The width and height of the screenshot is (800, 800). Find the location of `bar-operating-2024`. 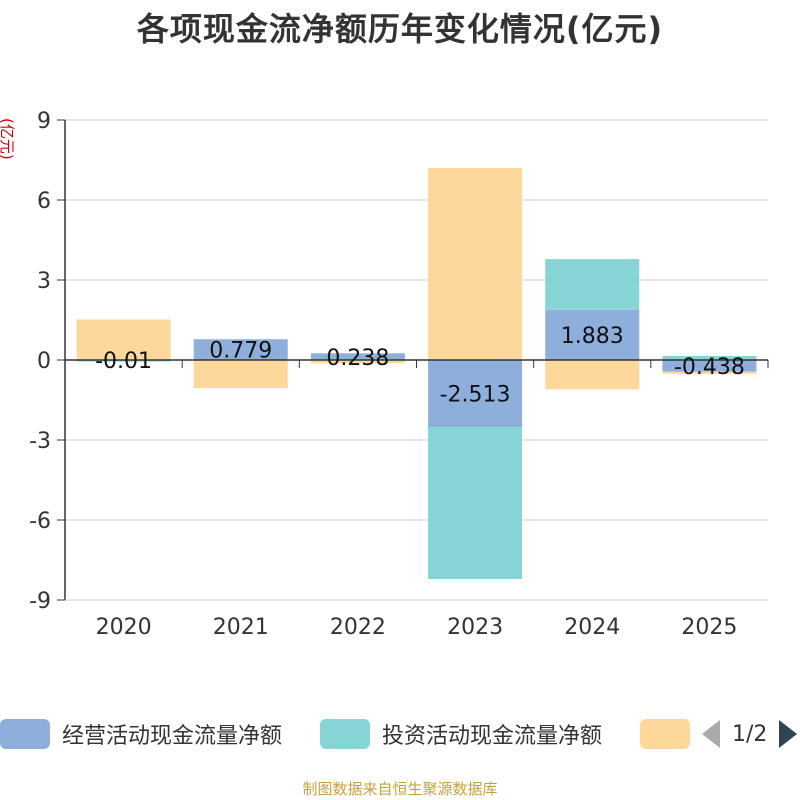

bar-operating-2024 is located at coordinates (592, 334).